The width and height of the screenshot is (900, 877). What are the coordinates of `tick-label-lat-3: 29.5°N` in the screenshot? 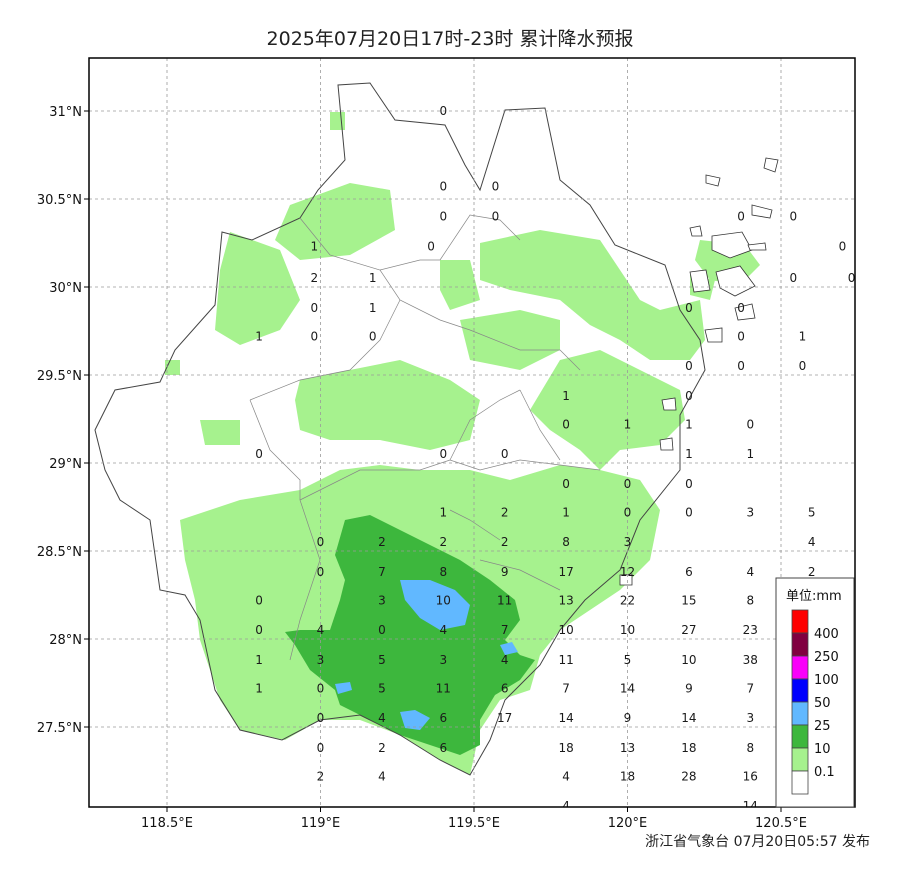 It's located at (59, 376).